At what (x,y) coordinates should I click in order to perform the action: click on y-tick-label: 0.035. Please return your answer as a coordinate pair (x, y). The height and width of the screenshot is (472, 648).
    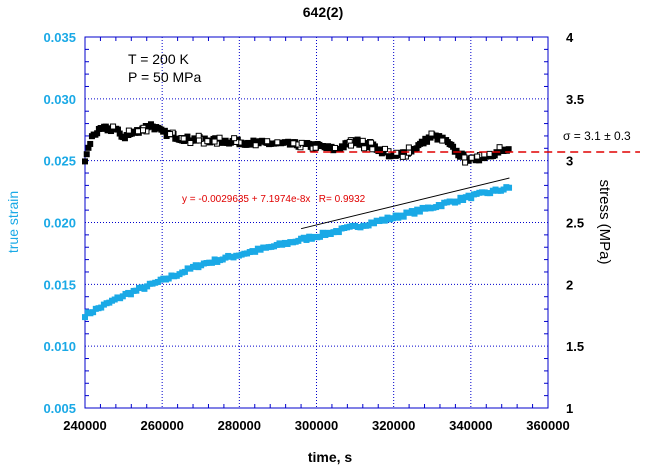
    Looking at the image, I should click on (59, 37).